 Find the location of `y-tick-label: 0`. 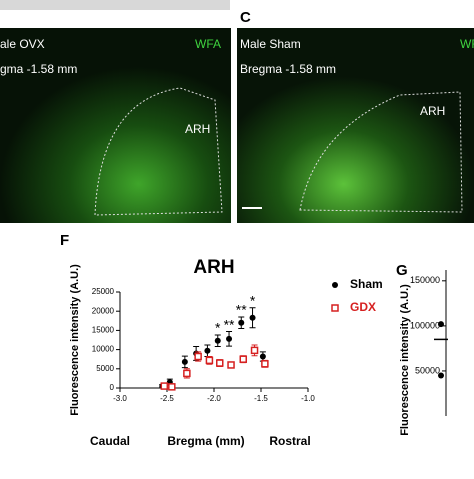

y-tick-label: 0 is located at coordinates (112, 387).